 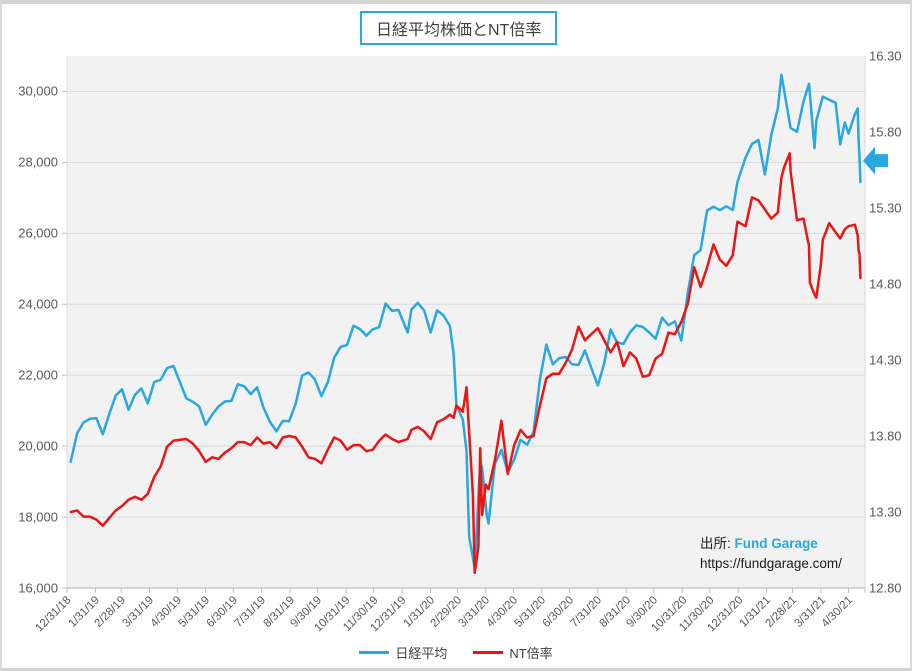 I want to click on current-value-arrow-icon, so click(x=875, y=160).